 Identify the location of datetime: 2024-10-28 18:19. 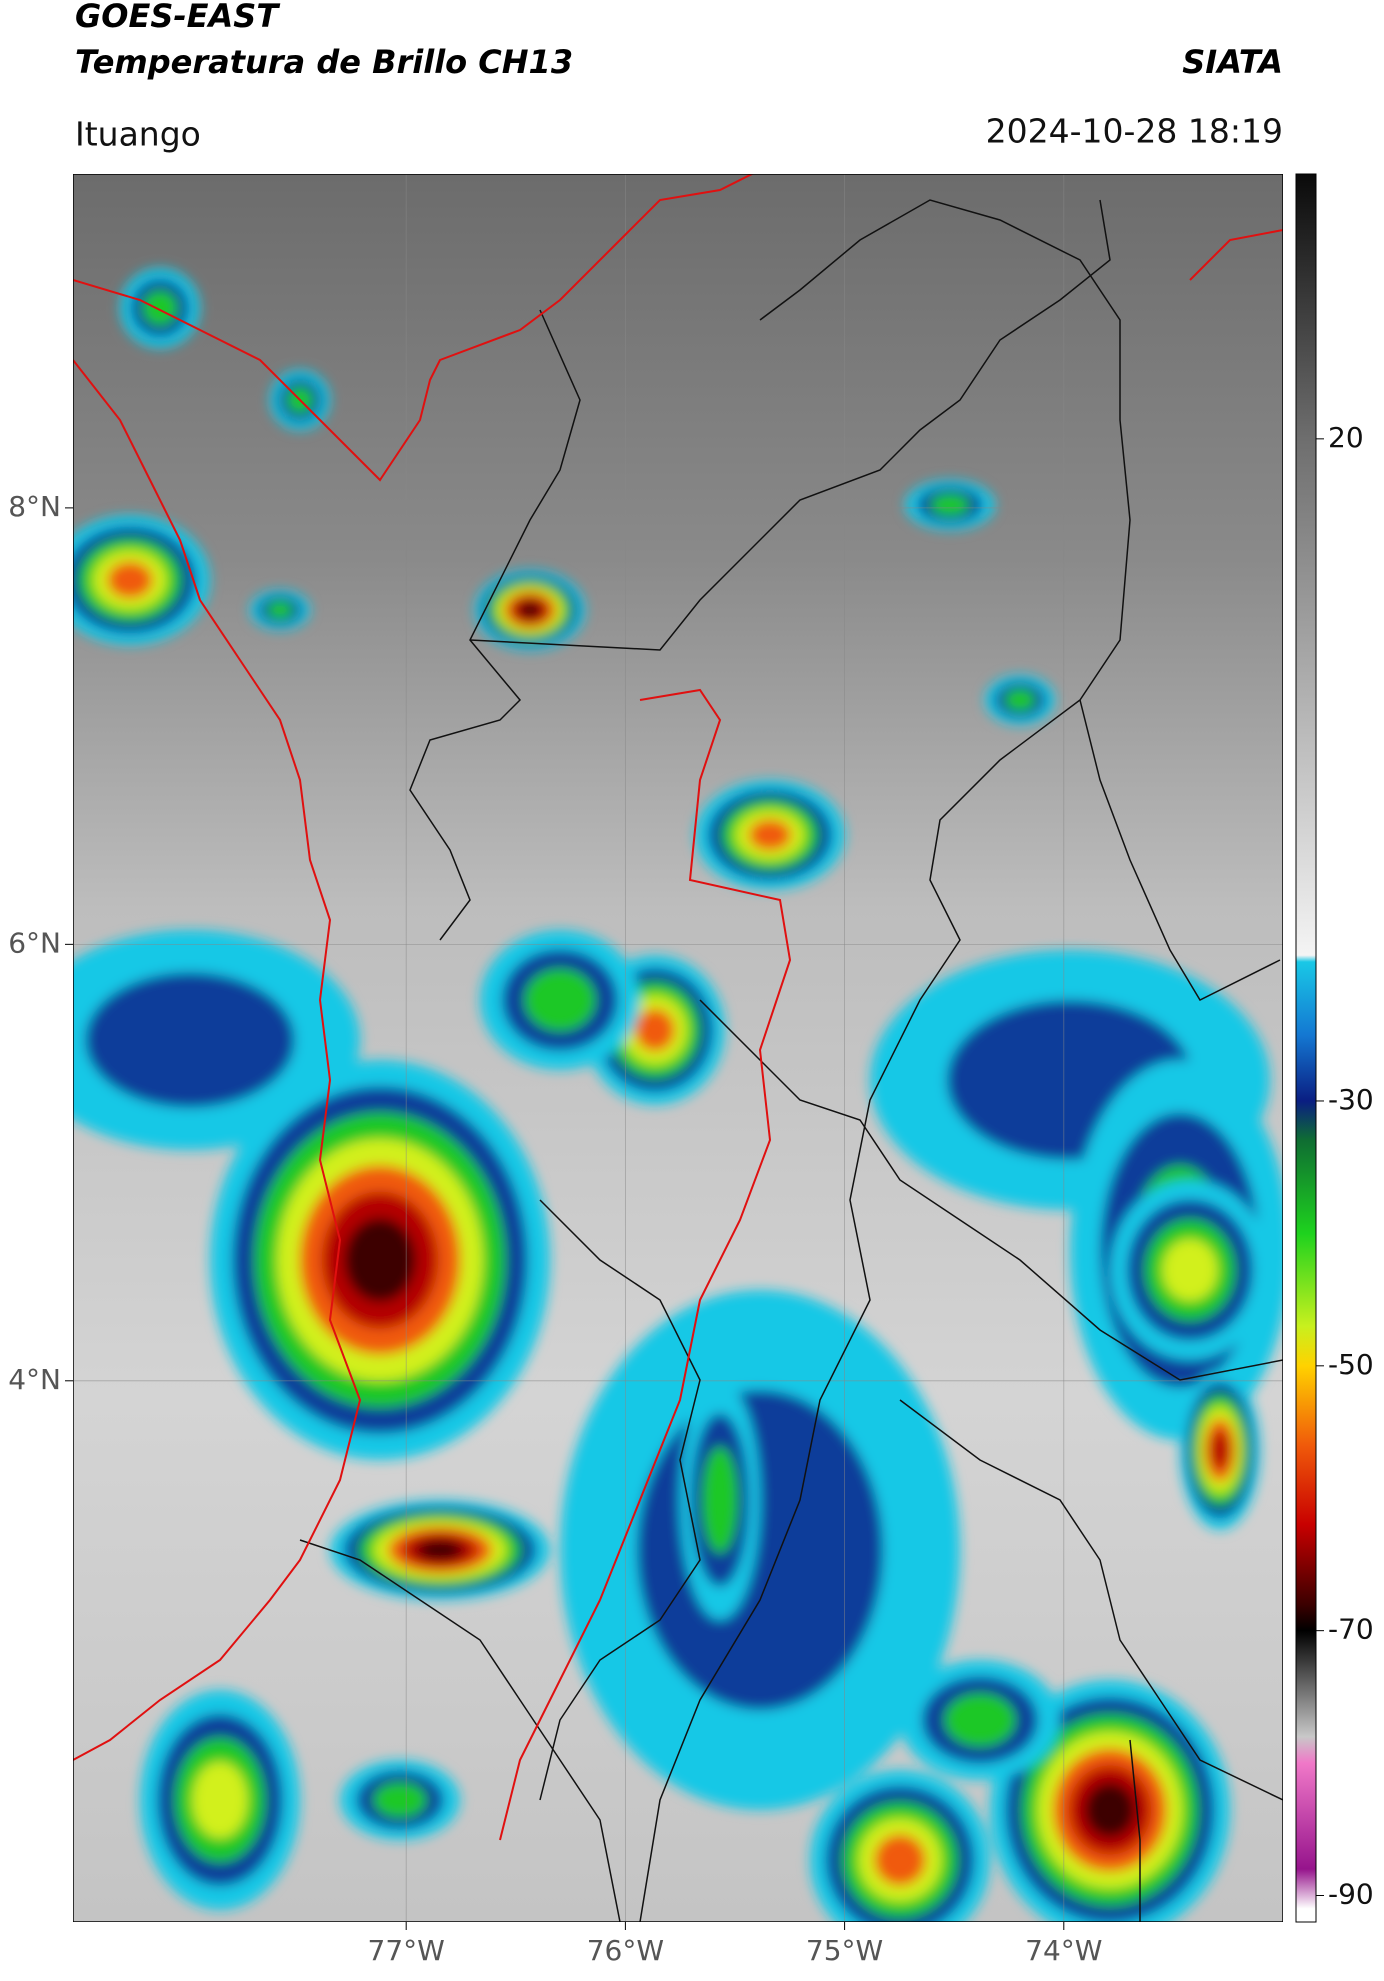
(1134, 131).